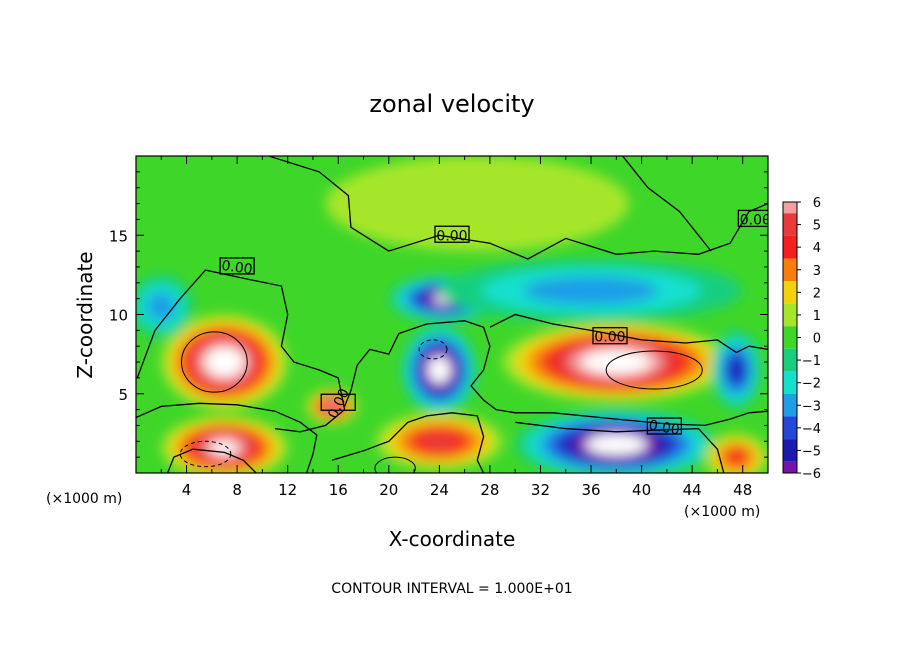 The height and width of the screenshot is (654, 904). I want to click on y-axis-label: Z-coordinate, so click(85, 314).